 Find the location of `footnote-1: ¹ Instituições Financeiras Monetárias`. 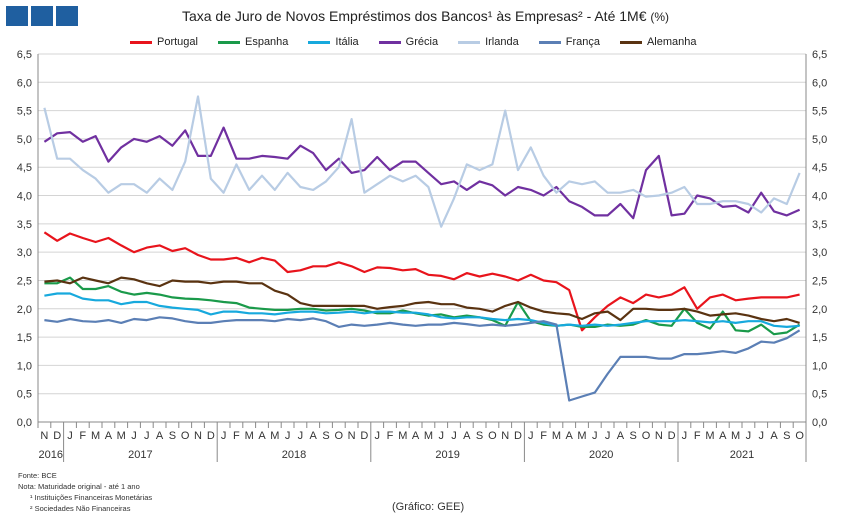

footnote-1: ¹ Instituições Financeiras Monetárias is located at coordinates (91, 497).